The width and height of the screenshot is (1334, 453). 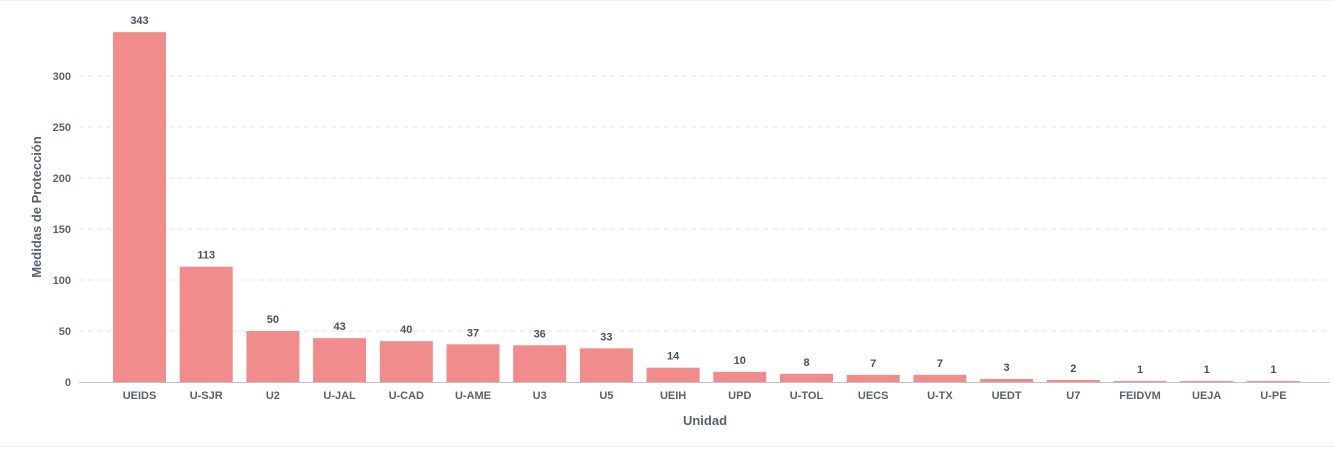 What do you see at coordinates (273, 396) in the screenshot?
I see `x-tick-label: U2` at bounding box center [273, 396].